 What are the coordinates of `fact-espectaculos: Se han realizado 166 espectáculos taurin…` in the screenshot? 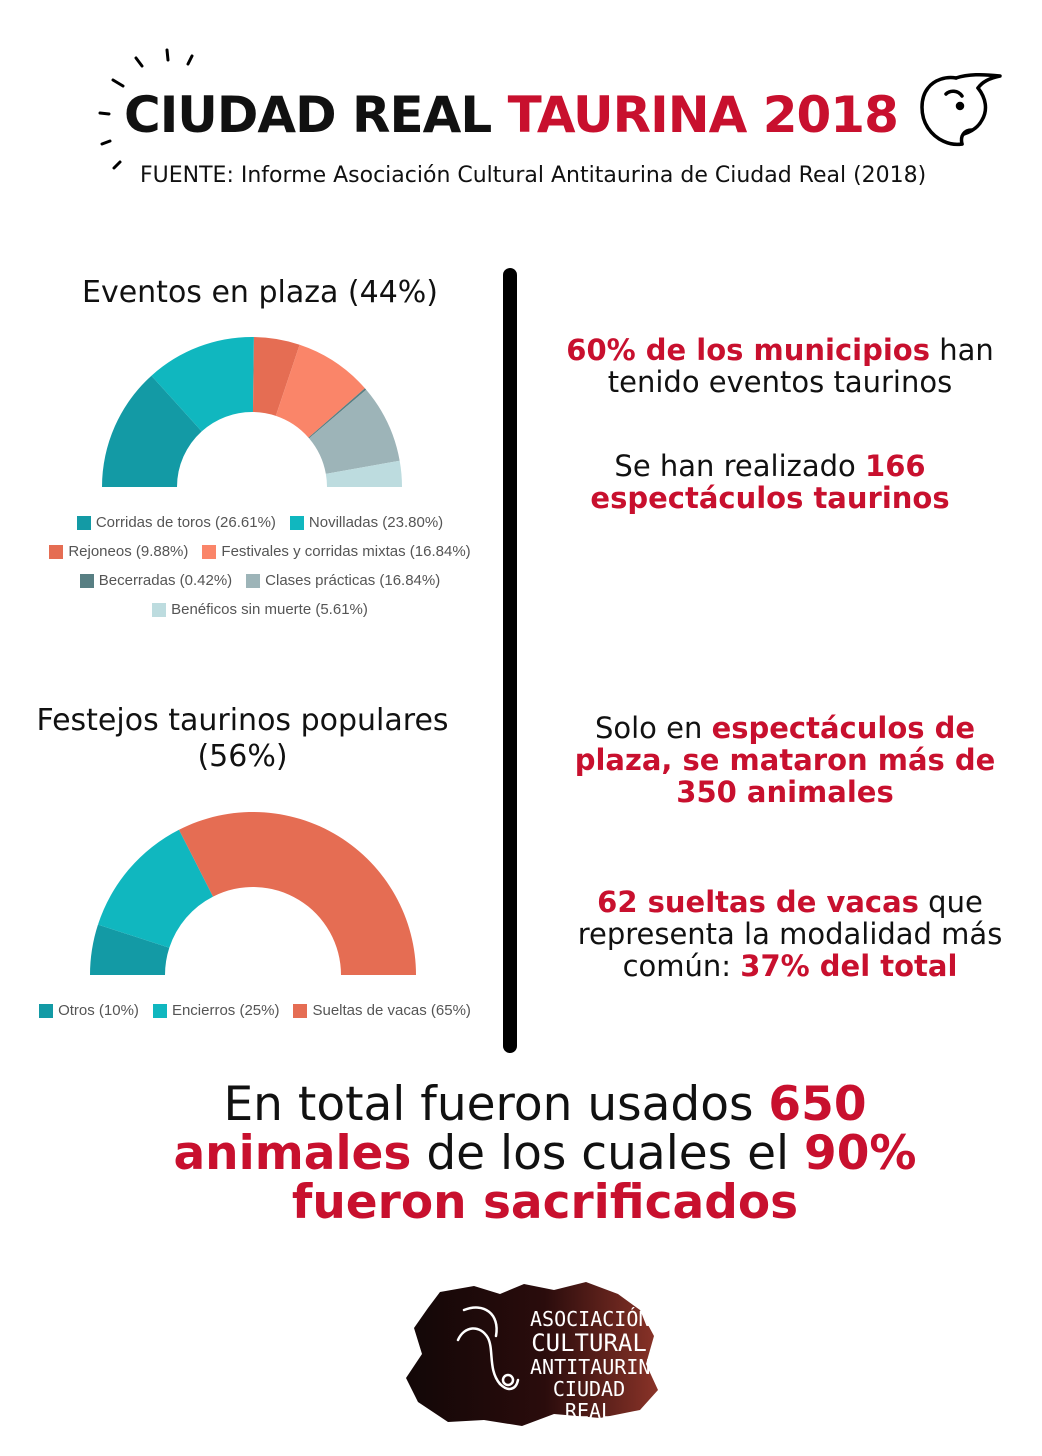 It's located at (770, 482).